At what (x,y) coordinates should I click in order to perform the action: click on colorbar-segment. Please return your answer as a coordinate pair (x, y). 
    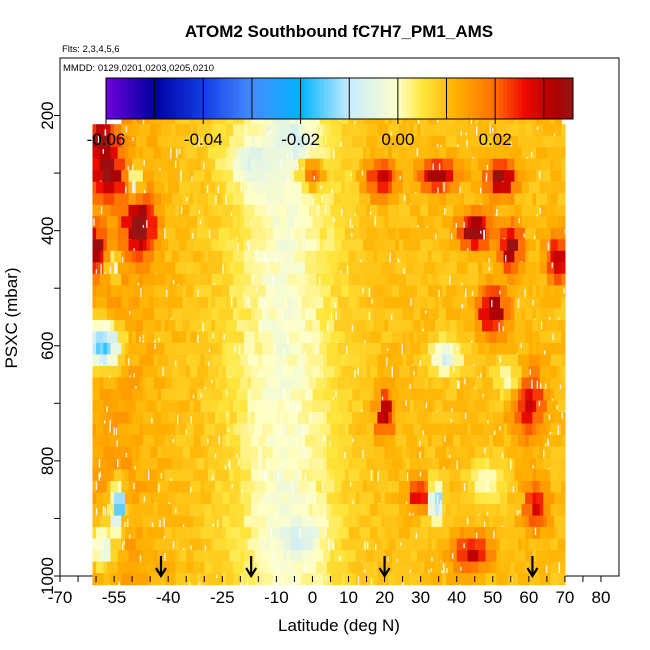
    Looking at the image, I should click on (388, 98).